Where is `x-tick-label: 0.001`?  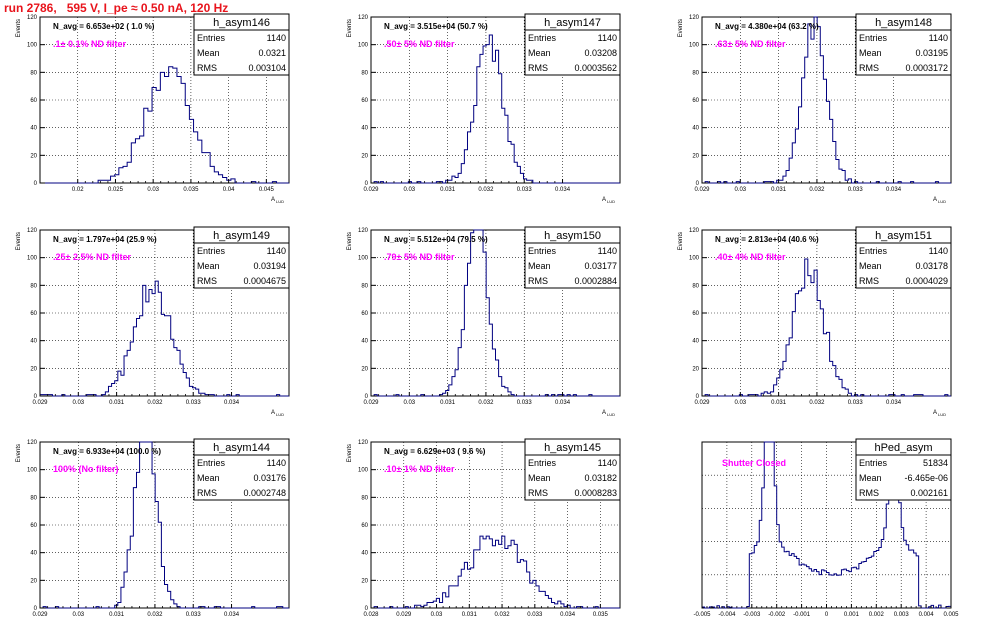 x-tick-label: 0.001 is located at coordinates (852, 615).